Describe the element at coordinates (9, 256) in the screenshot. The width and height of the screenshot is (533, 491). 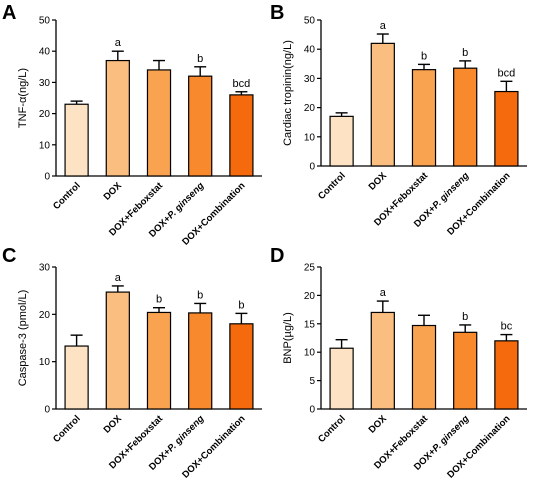
I see `panel-letter: C` at that location.